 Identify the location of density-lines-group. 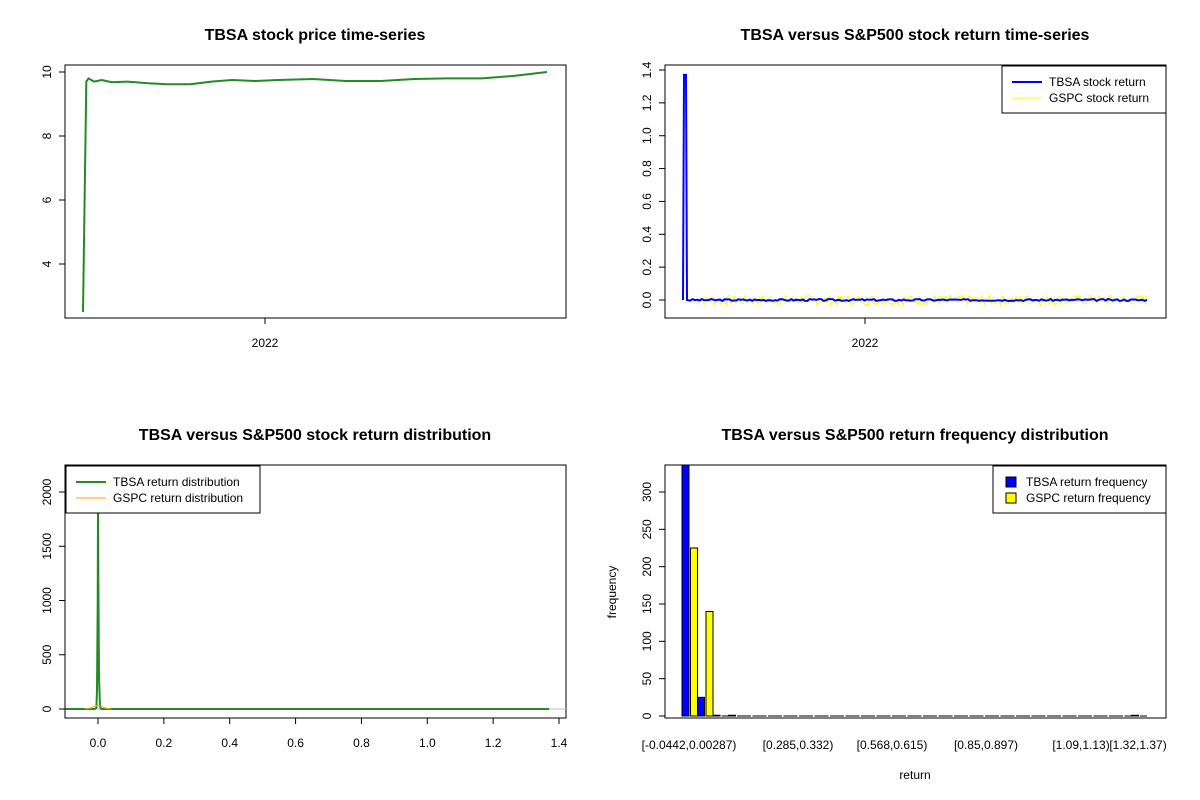
(315, 610).